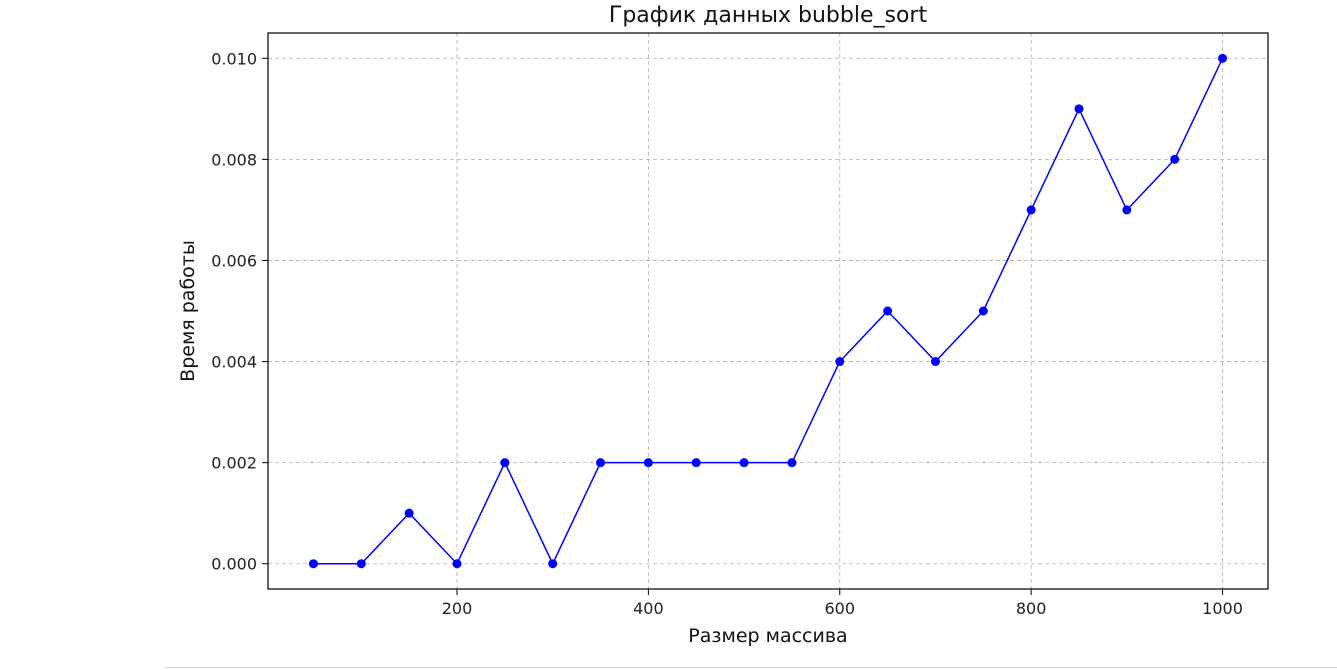 Image resolution: width=1337 pixels, height=670 pixels. What do you see at coordinates (767, 636) in the screenshot?
I see `x-axis-label: Размер массива` at bounding box center [767, 636].